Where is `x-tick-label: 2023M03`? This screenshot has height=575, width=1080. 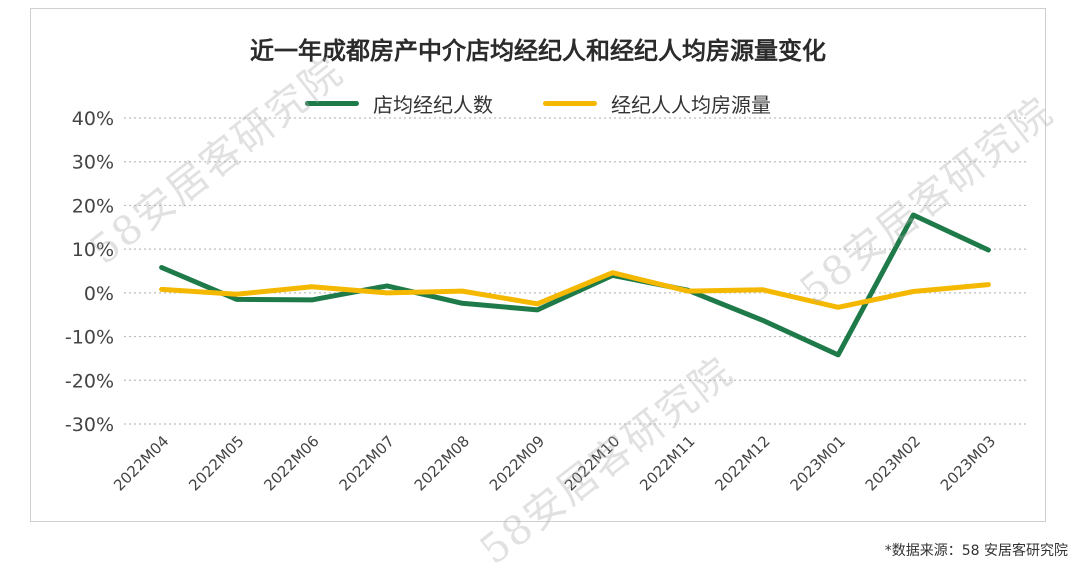 x-tick-label: 2023M03 is located at coordinates (968, 463).